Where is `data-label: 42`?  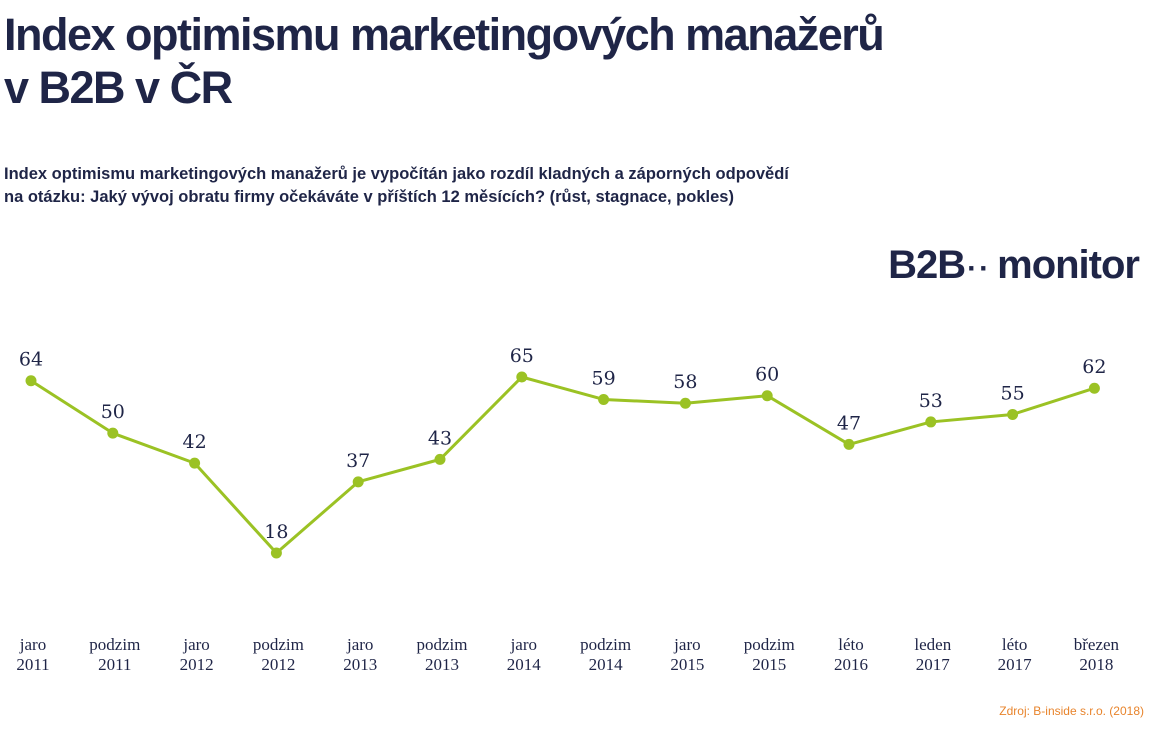
data-label: 42 is located at coordinates (195, 442).